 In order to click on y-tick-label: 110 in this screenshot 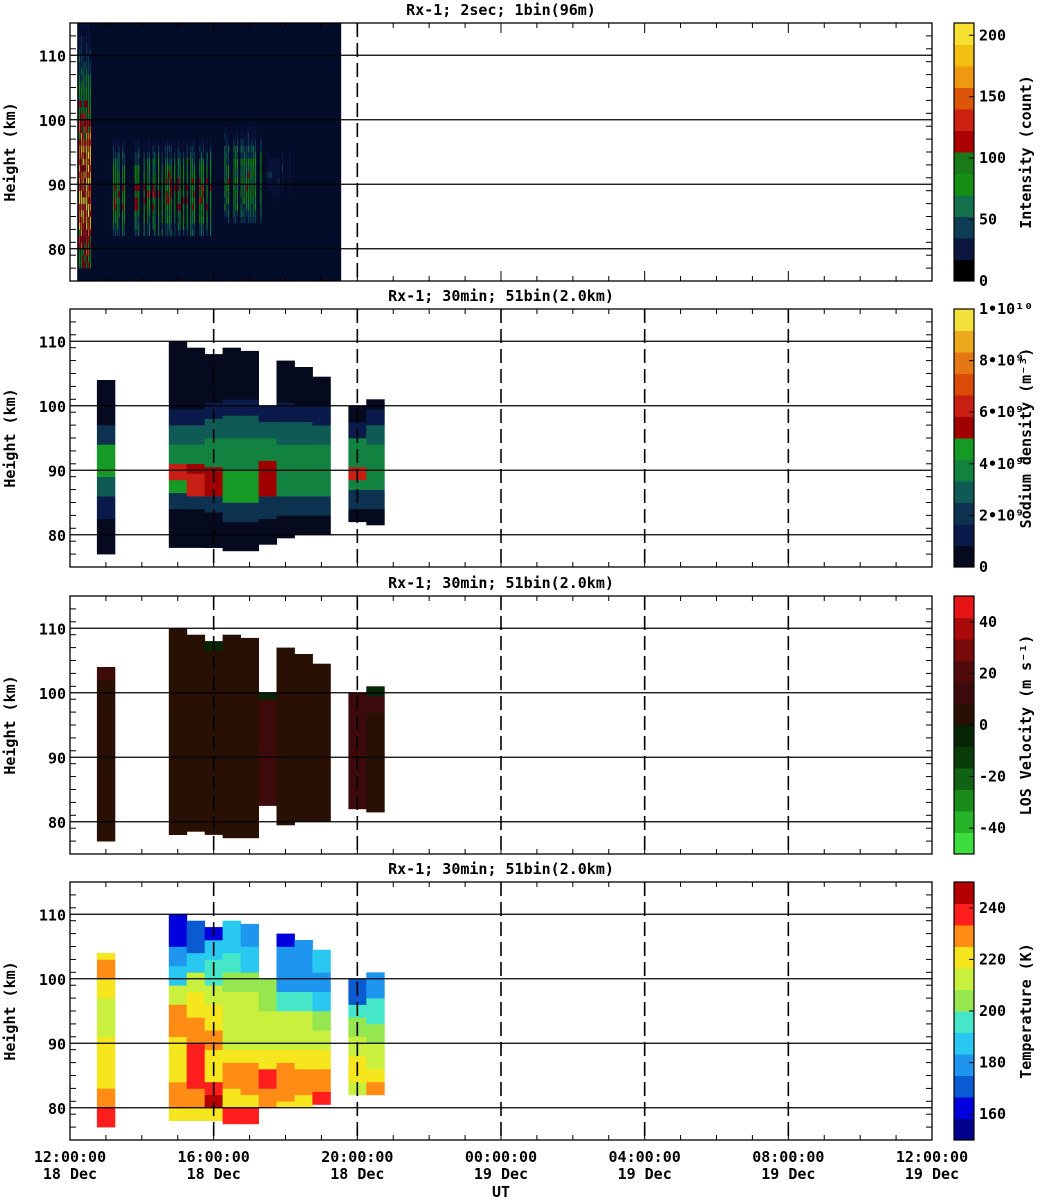, I will do `click(52, 342)`.